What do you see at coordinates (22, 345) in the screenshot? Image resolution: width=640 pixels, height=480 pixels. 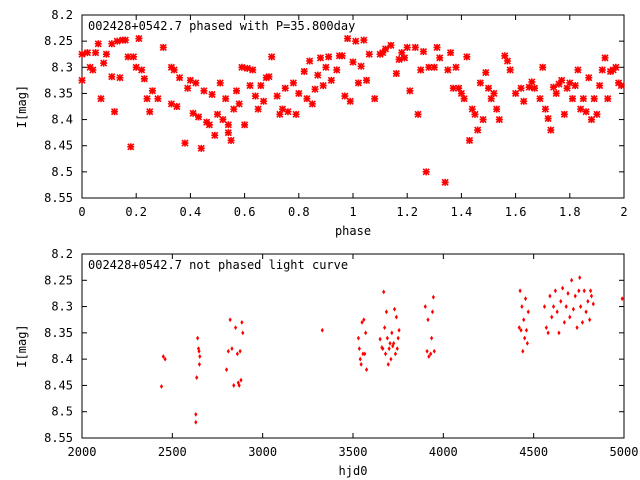 I see `y-axis-label: I[mag]` at bounding box center [22, 345].